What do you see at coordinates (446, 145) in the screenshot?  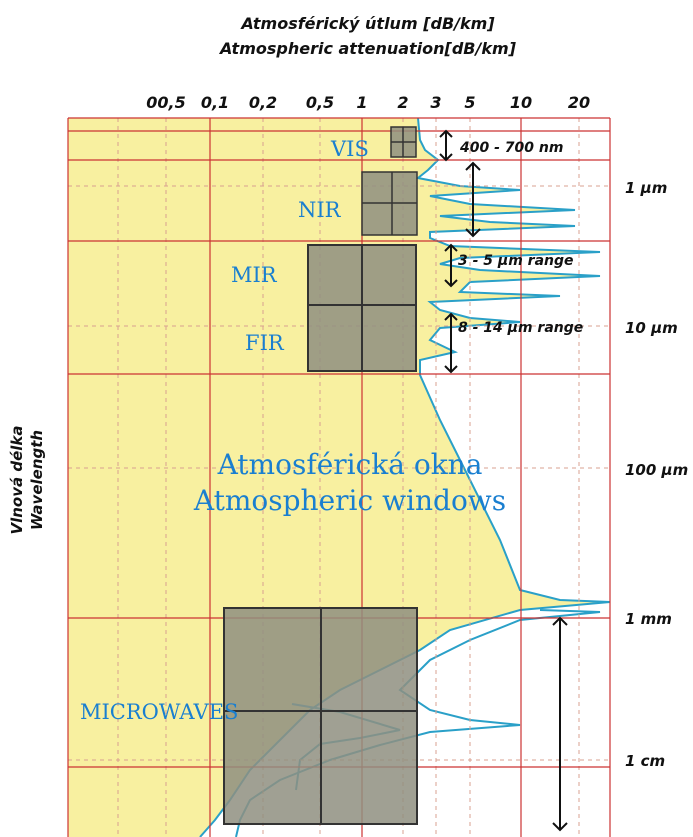 I see `arrow-vis-range` at bounding box center [446, 145].